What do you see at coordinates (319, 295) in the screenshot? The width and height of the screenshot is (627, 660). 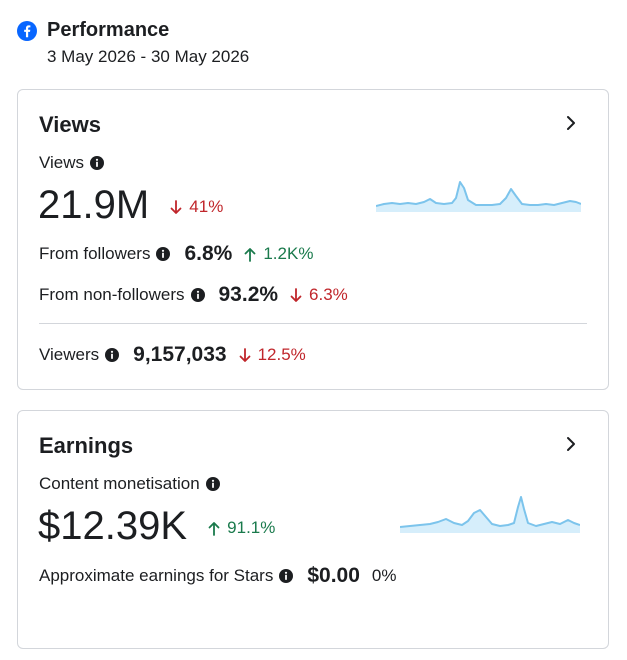 I see `from-non-followers-delta: 6.3%` at bounding box center [319, 295].